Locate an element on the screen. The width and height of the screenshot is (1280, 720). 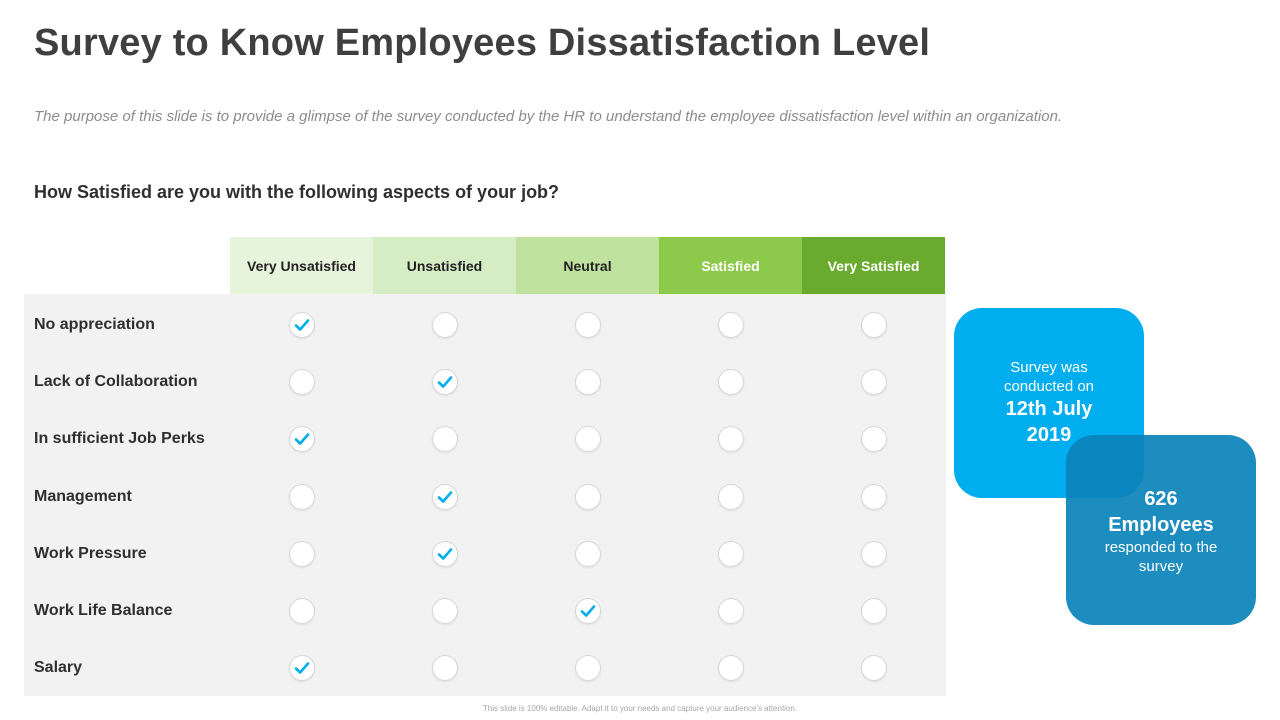
table-row: Salary is located at coordinates (485, 668).